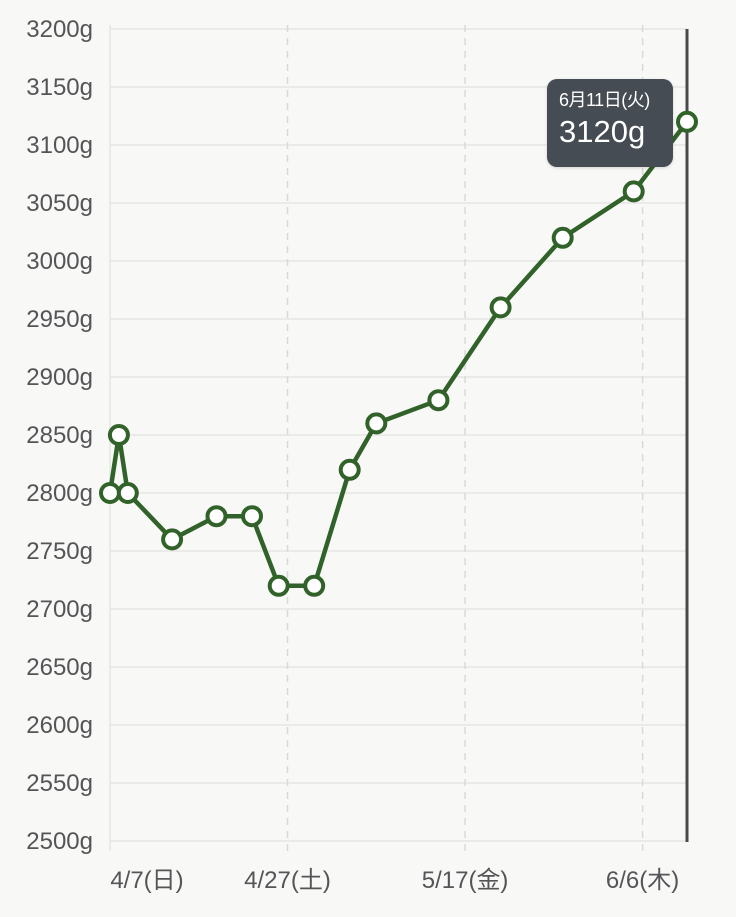 Image resolution: width=736 pixels, height=917 pixels. Describe the element at coordinates (287, 880) in the screenshot. I see `x-axis-label: 4/27(土)` at that location.